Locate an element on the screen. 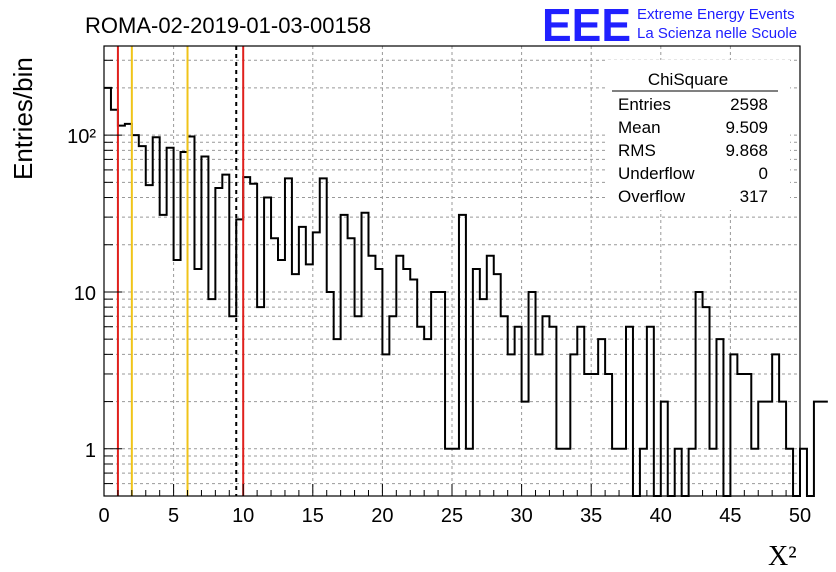 The image size is (836, 572). x-tick-label: 10 is located at coordinates (243, 516).